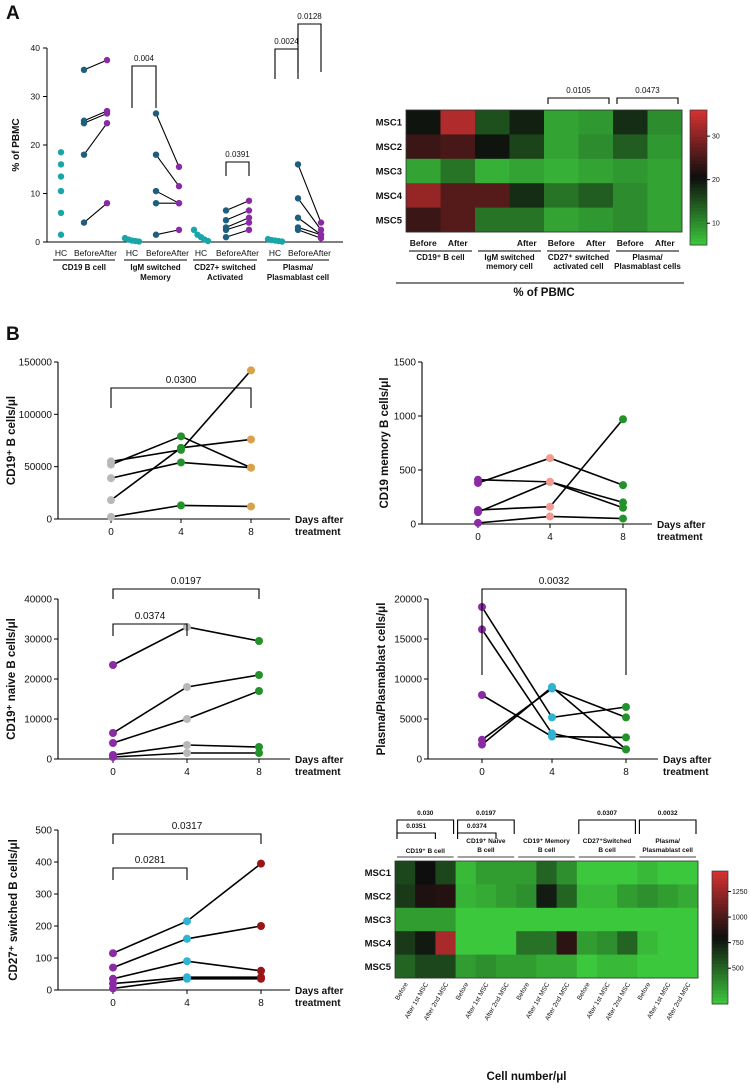 This screenshot has width=750, height=1090. I want to click on colorbar-tick-label: 10, so click(716, 224).